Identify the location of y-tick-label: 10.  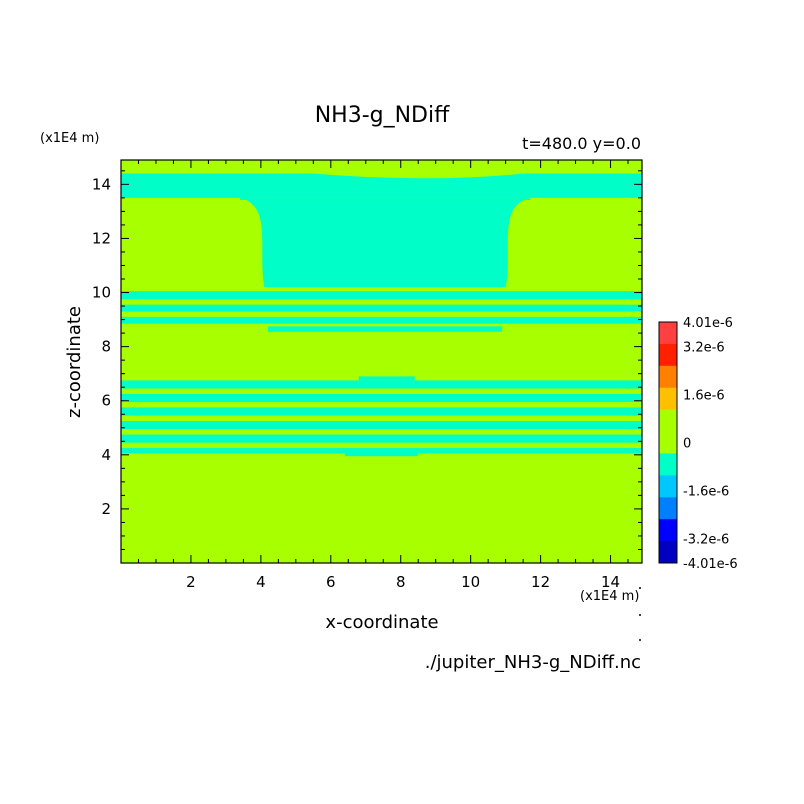
(101, 293).